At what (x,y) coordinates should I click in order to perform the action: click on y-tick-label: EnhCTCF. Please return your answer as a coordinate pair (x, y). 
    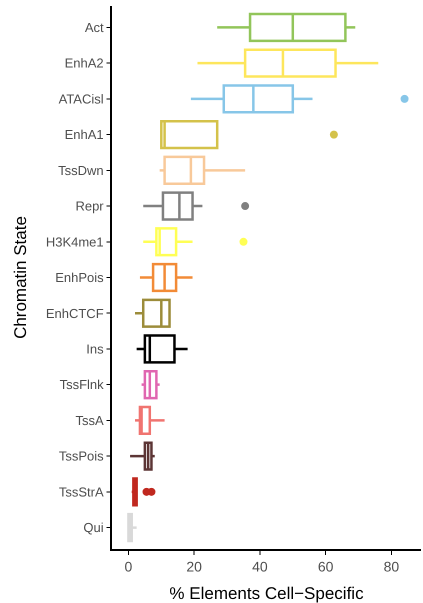
    Looking at the image, I should click on (75, 313).